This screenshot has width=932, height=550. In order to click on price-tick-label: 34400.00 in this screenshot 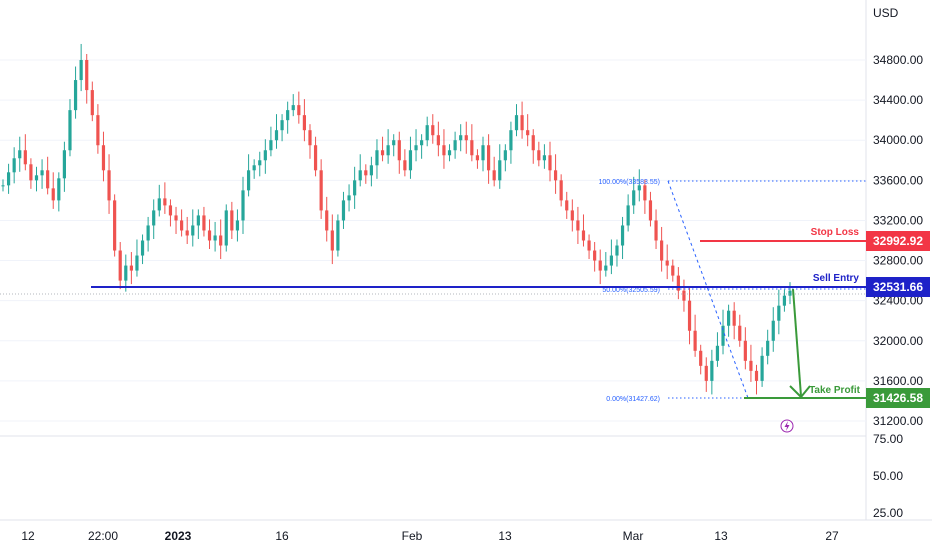, I will do `click(898, 100)`.